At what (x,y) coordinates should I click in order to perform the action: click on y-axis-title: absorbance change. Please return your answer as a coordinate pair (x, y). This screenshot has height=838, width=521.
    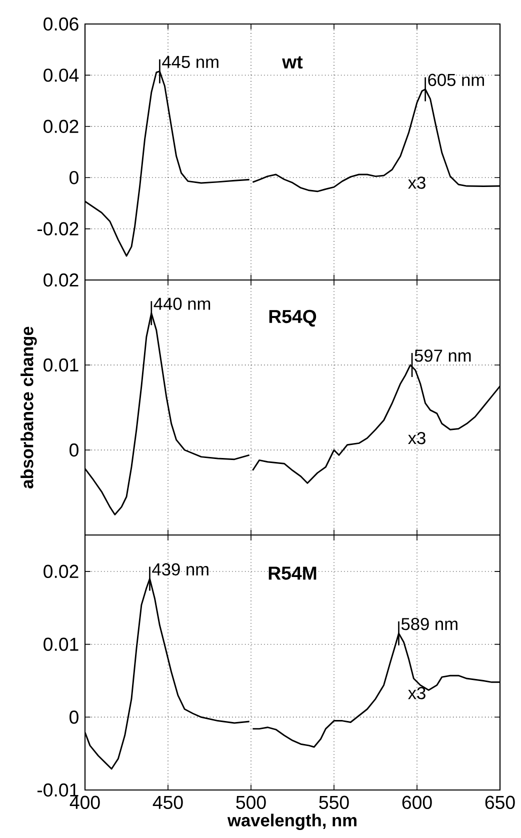
    Looking at the image, I should click on (28, 407).